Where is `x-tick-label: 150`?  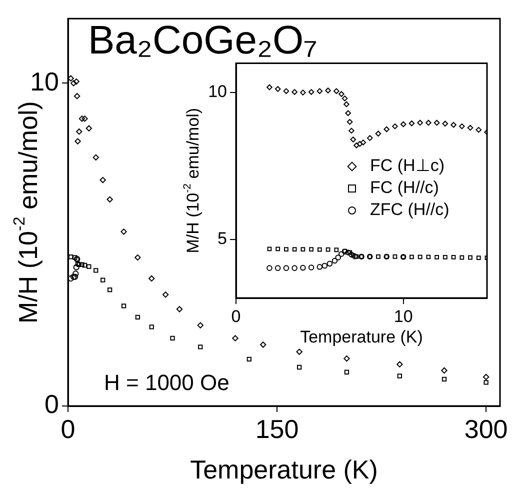
x-tick-label: 150 is located at coordinates (277, 429).